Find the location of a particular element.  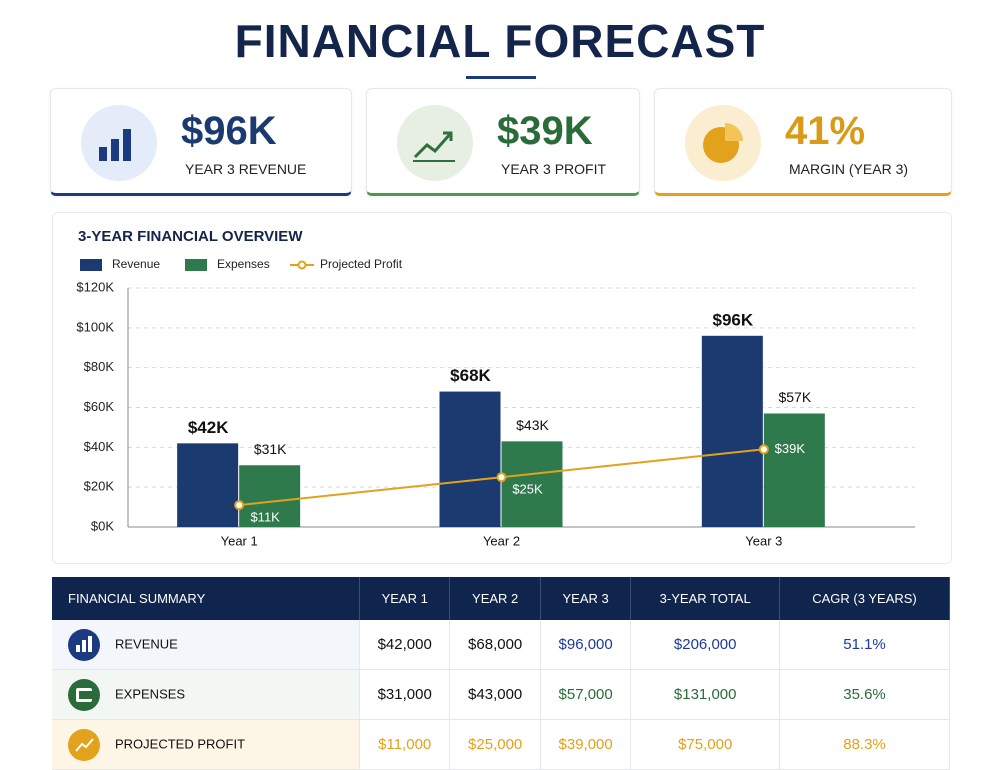

kpi-value: 41% is located at coordinates (825, 131).